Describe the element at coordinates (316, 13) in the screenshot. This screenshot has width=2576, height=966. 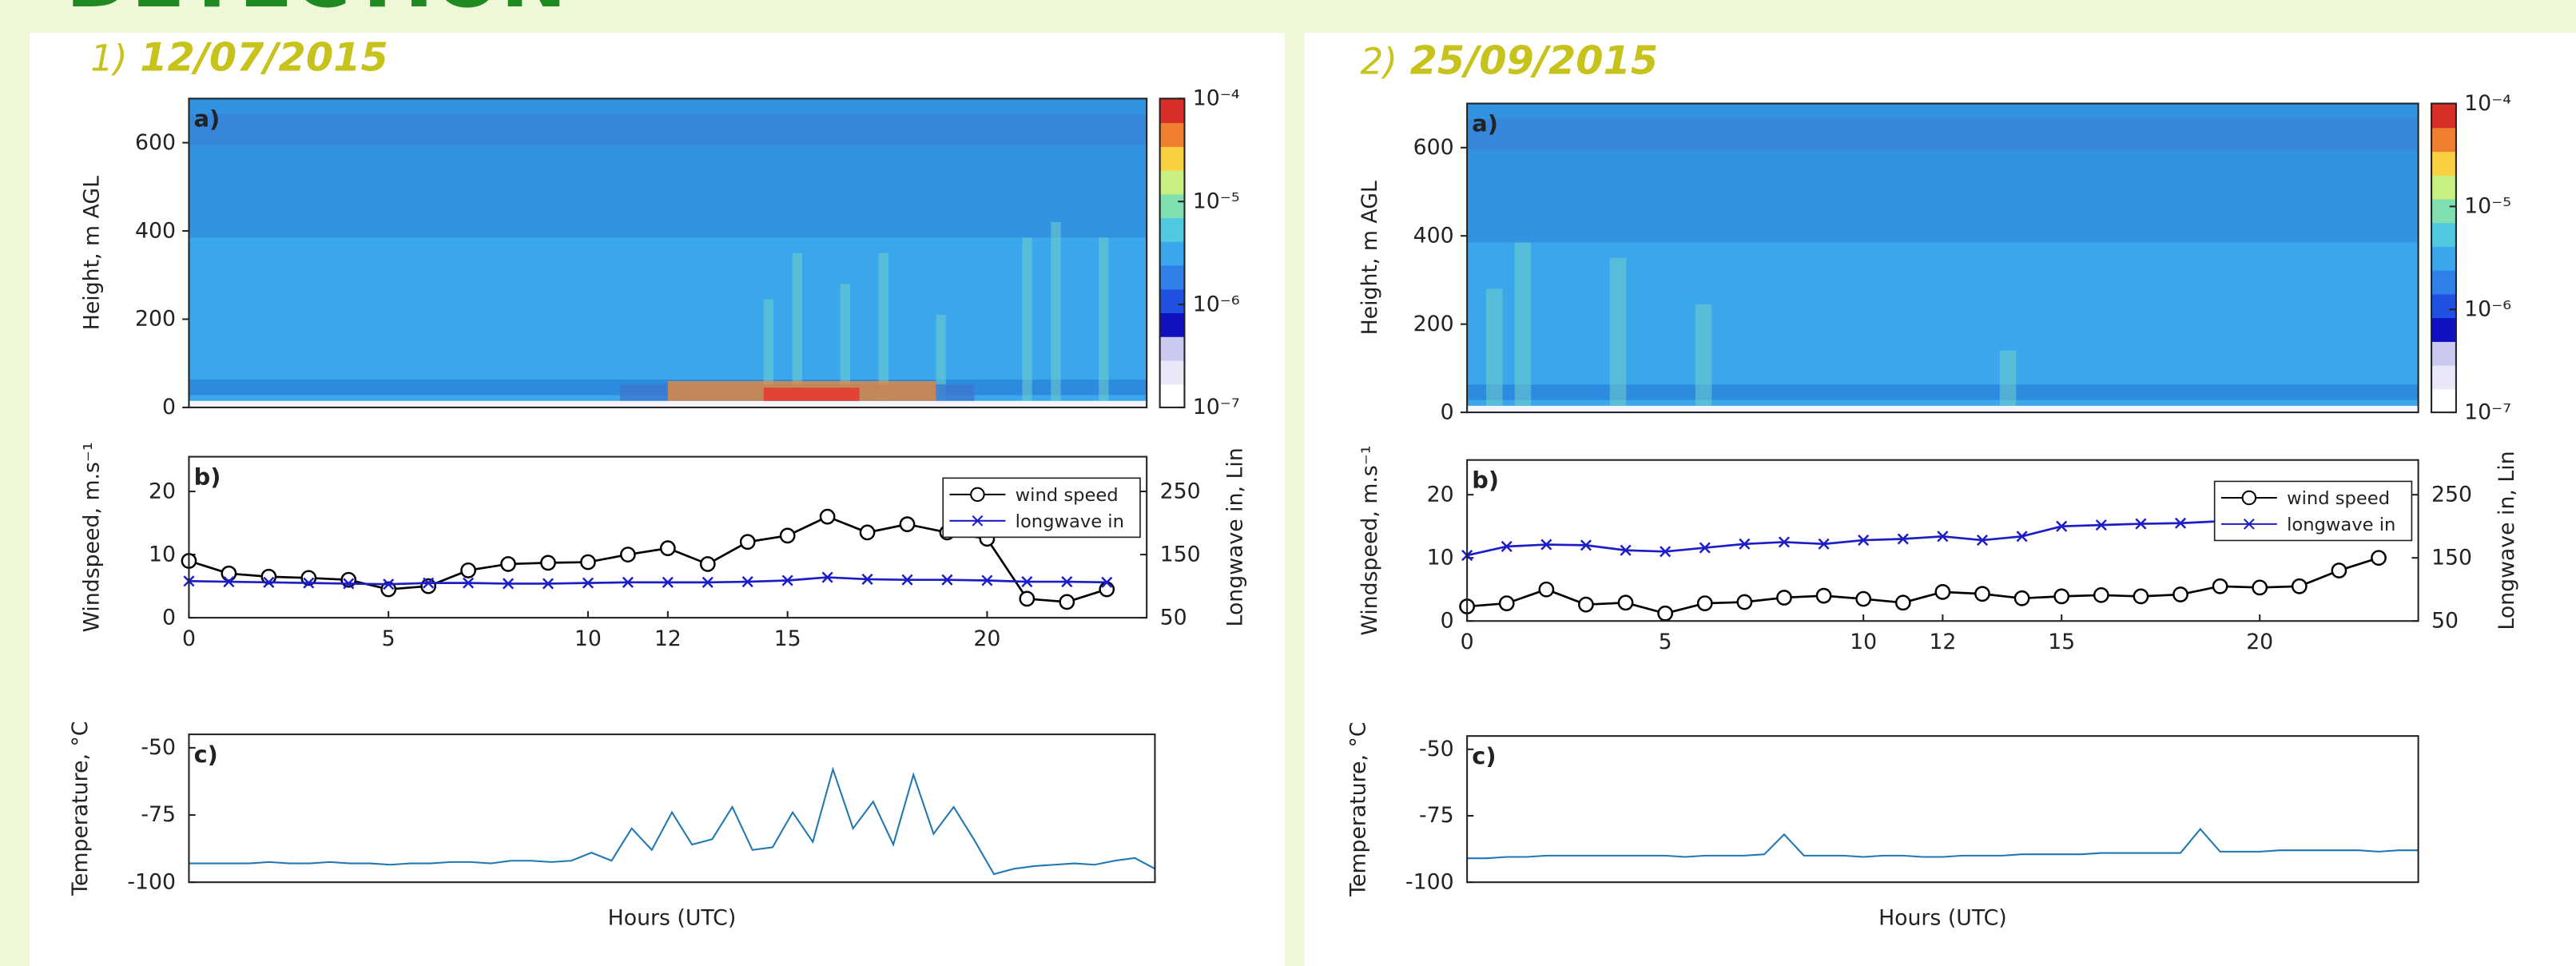
I see `page-title: DETECTION` at that location.